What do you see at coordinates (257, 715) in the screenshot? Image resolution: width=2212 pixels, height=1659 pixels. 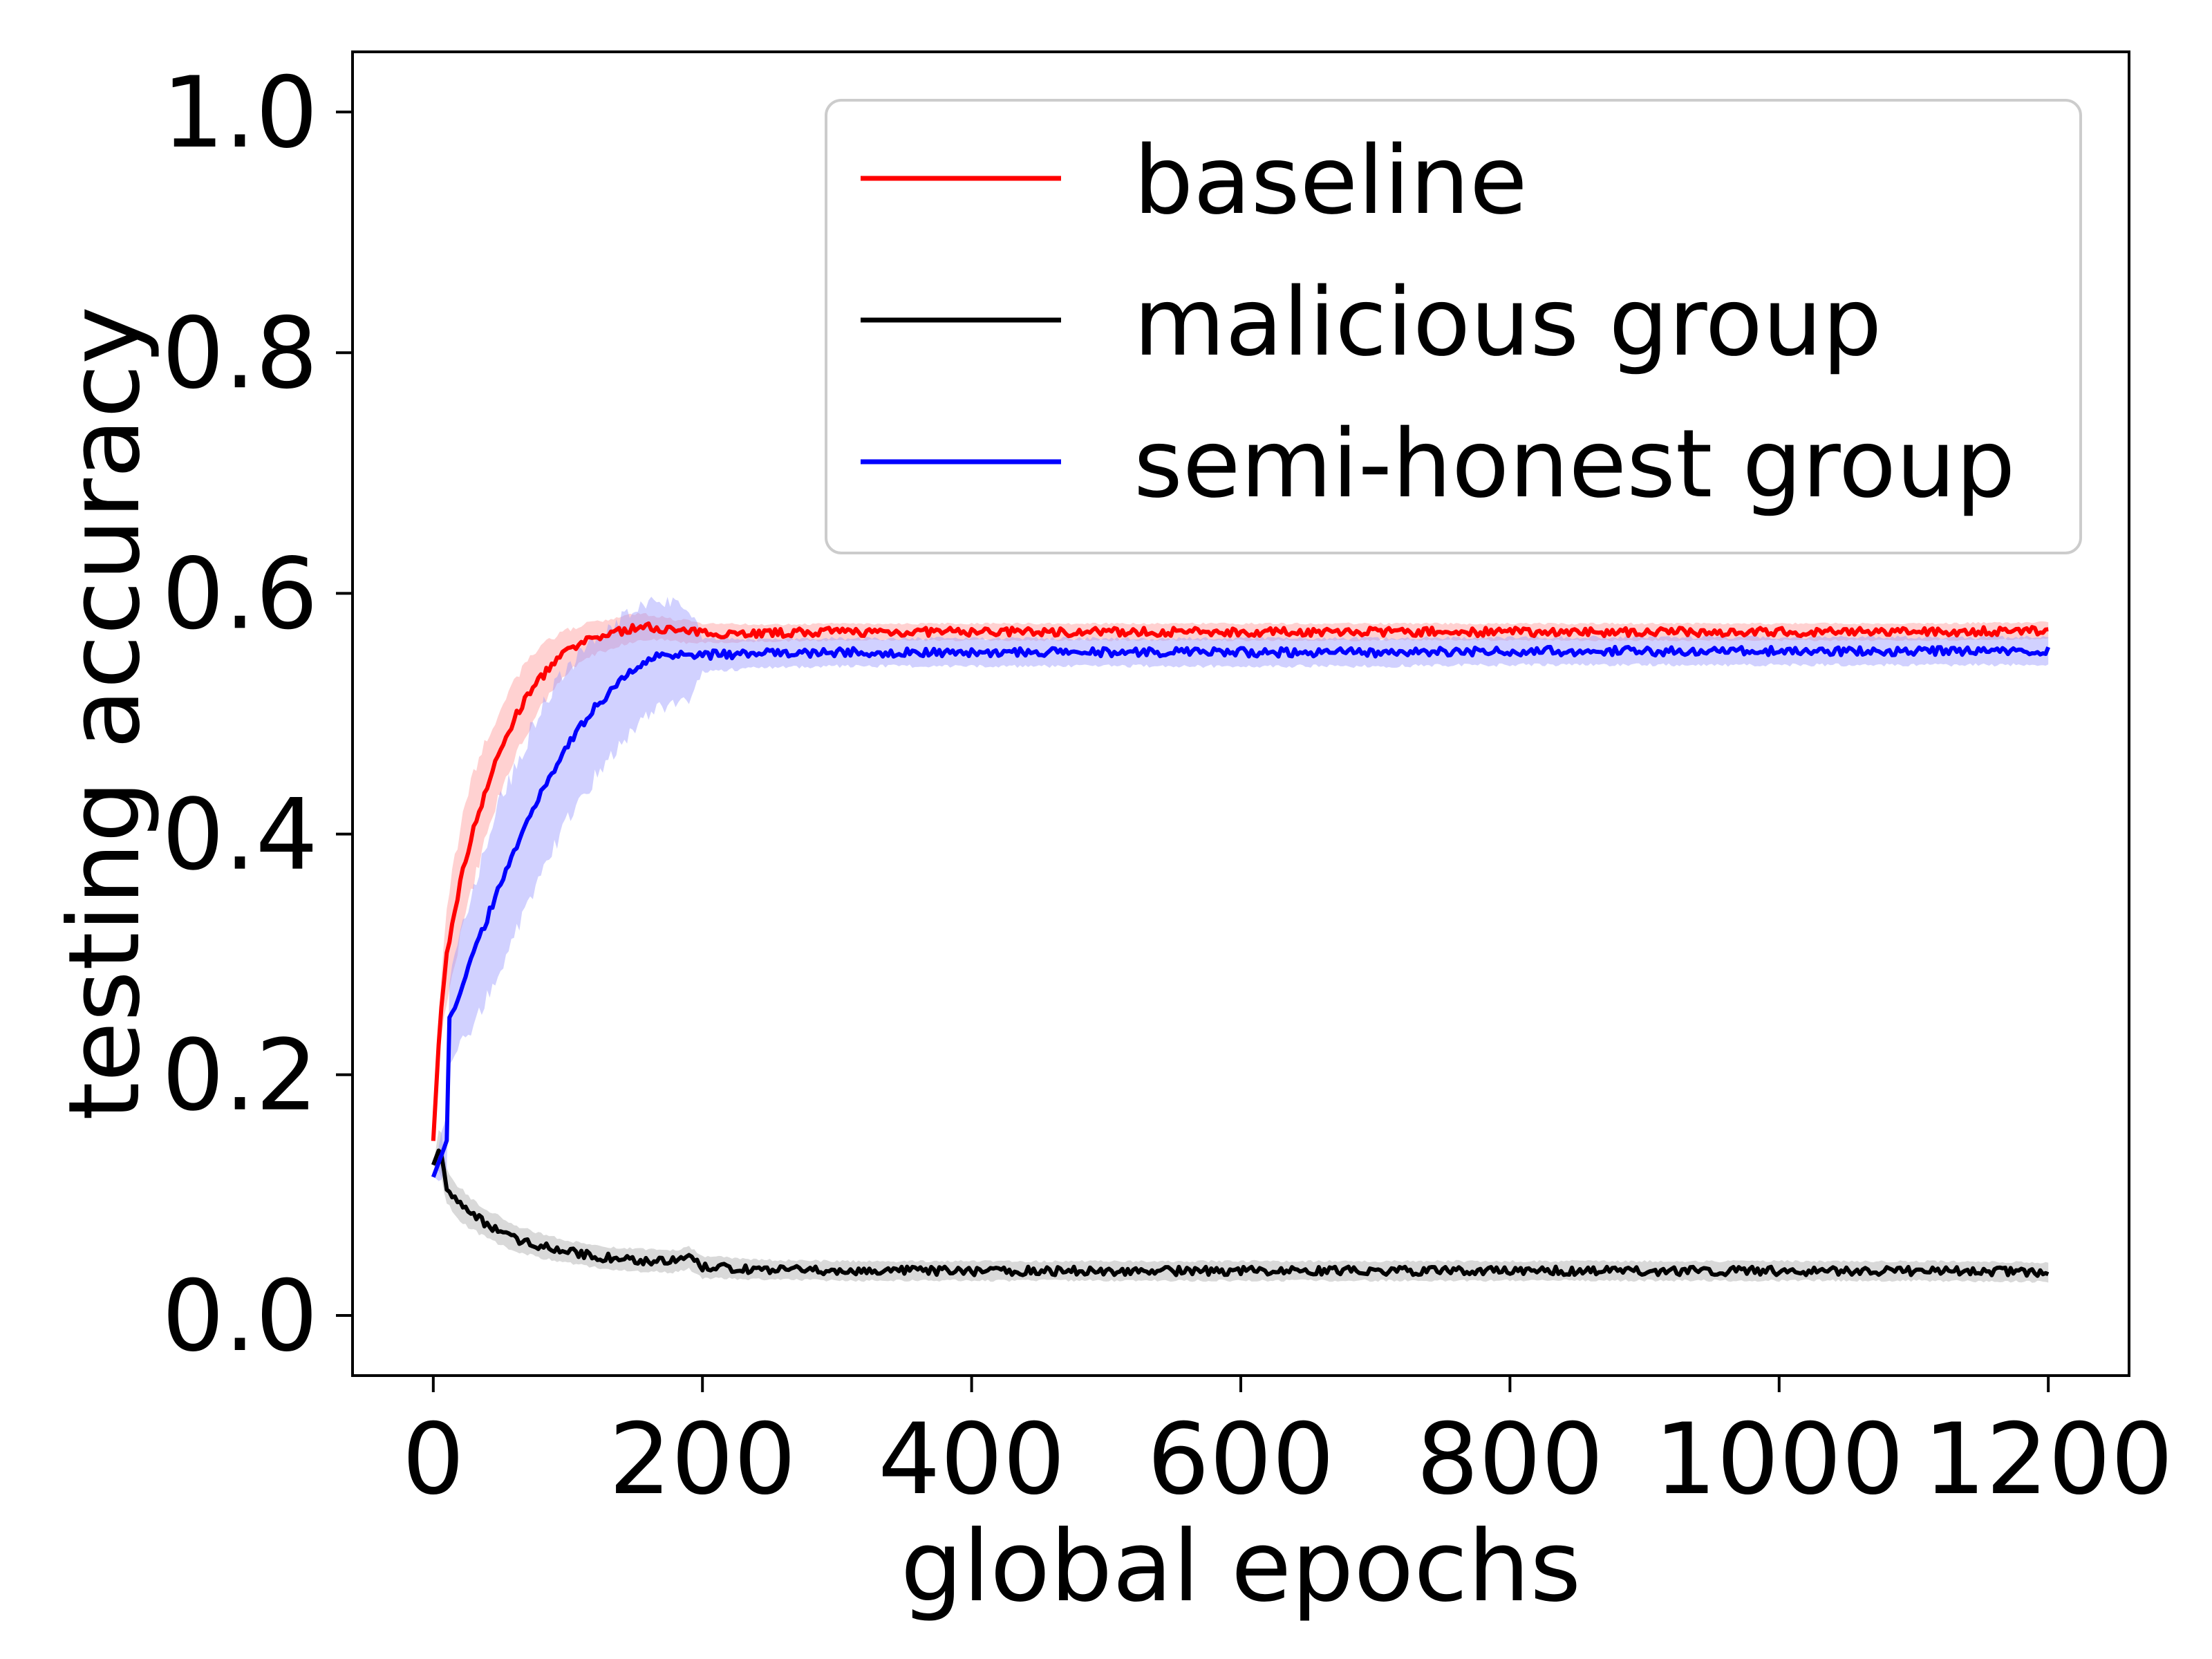 I see `y-axis-ticks: 0.0 0.2 0.4 0.6 0.8 1.0` at bounding box center [257, 715].